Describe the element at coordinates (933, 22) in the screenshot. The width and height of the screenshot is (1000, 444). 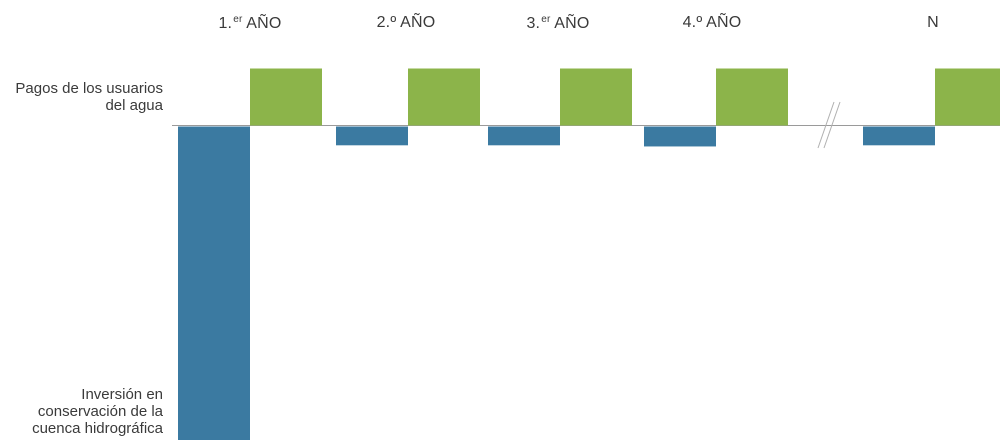
I see `category-label-5: N` at that location.